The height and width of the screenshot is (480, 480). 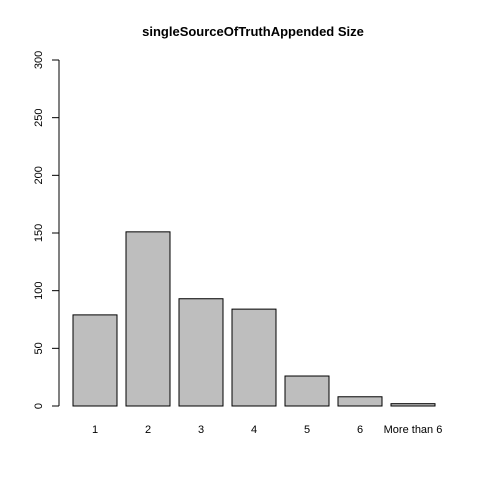 What do you see at coordinates (39, 348) in the screenshot?
I see `y-tick-label: 50` at bounding box center [39, 348].